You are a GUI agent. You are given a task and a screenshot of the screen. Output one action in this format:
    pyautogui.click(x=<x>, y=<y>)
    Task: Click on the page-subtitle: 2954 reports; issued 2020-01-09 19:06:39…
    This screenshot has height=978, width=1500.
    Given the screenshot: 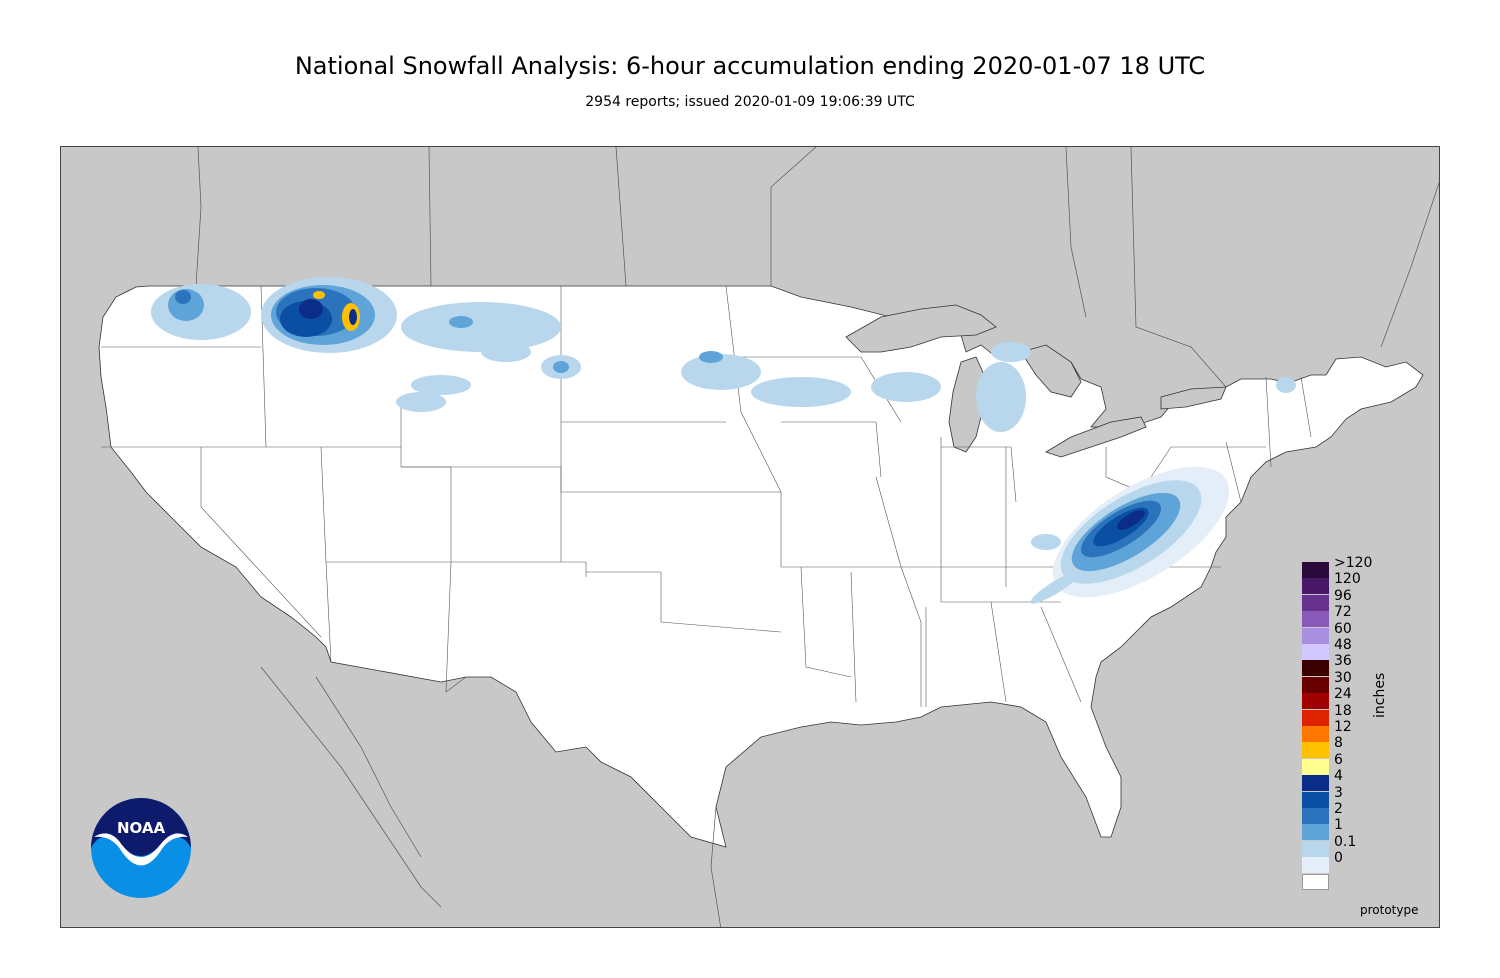 What is the action you would take?
    pyautogui.click(x=750, y=102)
    